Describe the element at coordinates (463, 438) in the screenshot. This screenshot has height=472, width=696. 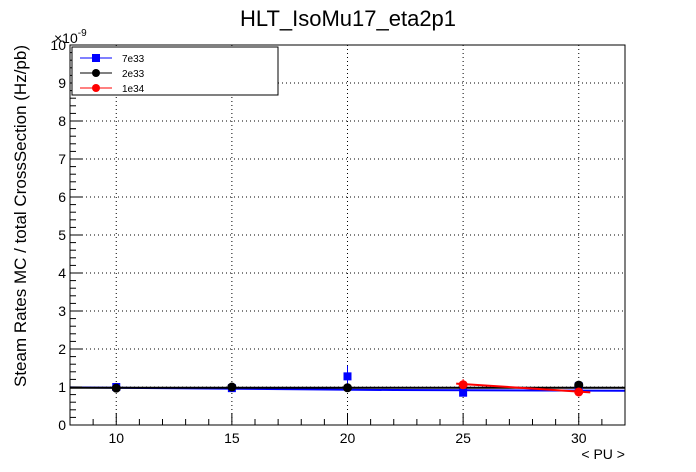
I see `x-tick-label: 25` at that location.